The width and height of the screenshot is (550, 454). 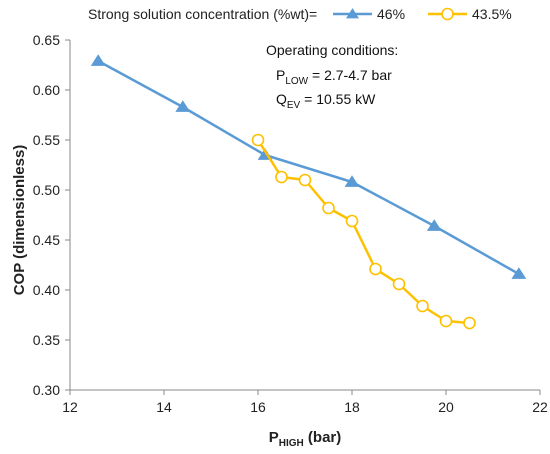 What do you see at coordinates (258, 407) in the screenshot?
I see `x-tick-label: 16` at bounding box center [258, 407].